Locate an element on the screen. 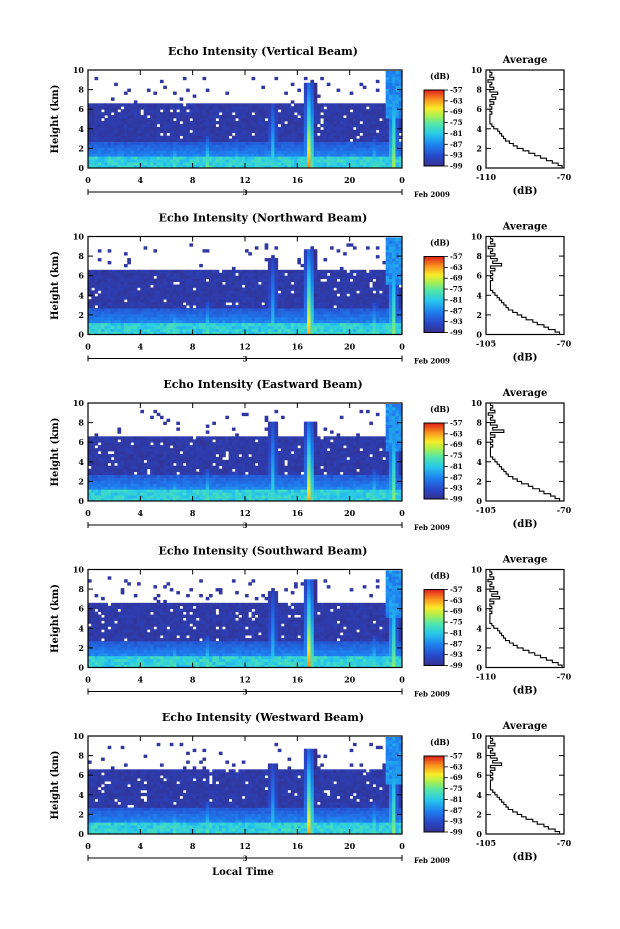  x-tick-label: 8 is located at coordinates (193, 347).